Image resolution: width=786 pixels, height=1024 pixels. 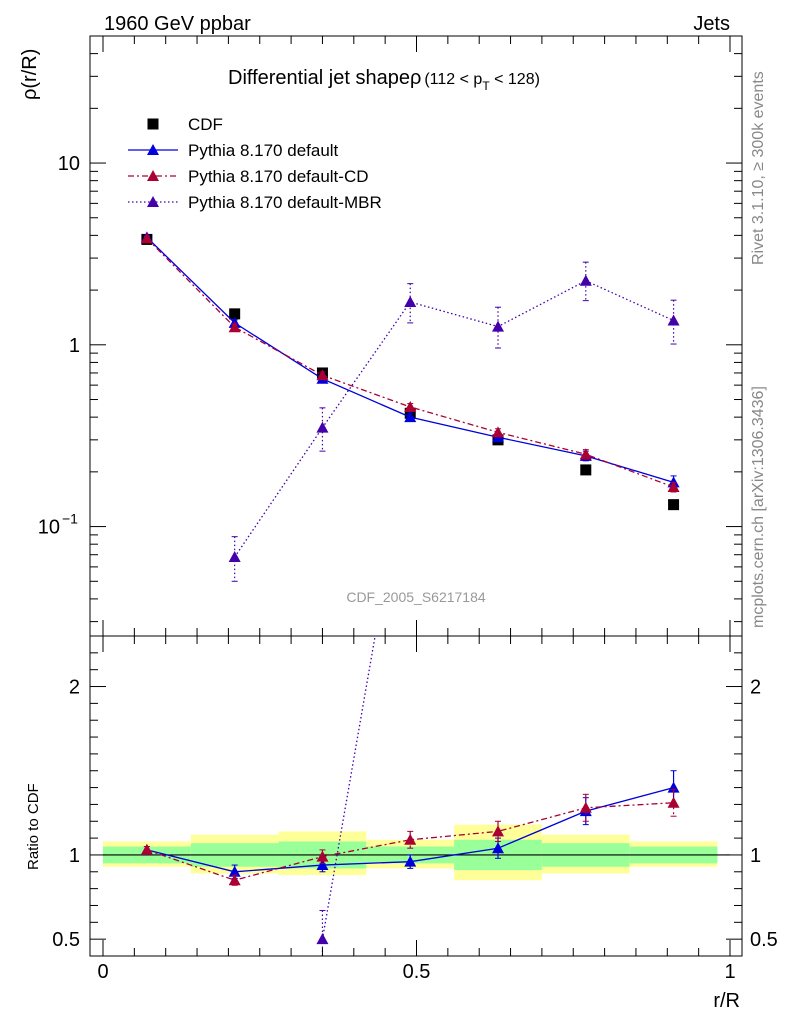 What do you see at coordinates (205, 124) in the screenshot?
I see `legend-label: CDF` at bounding box center [205, 124].